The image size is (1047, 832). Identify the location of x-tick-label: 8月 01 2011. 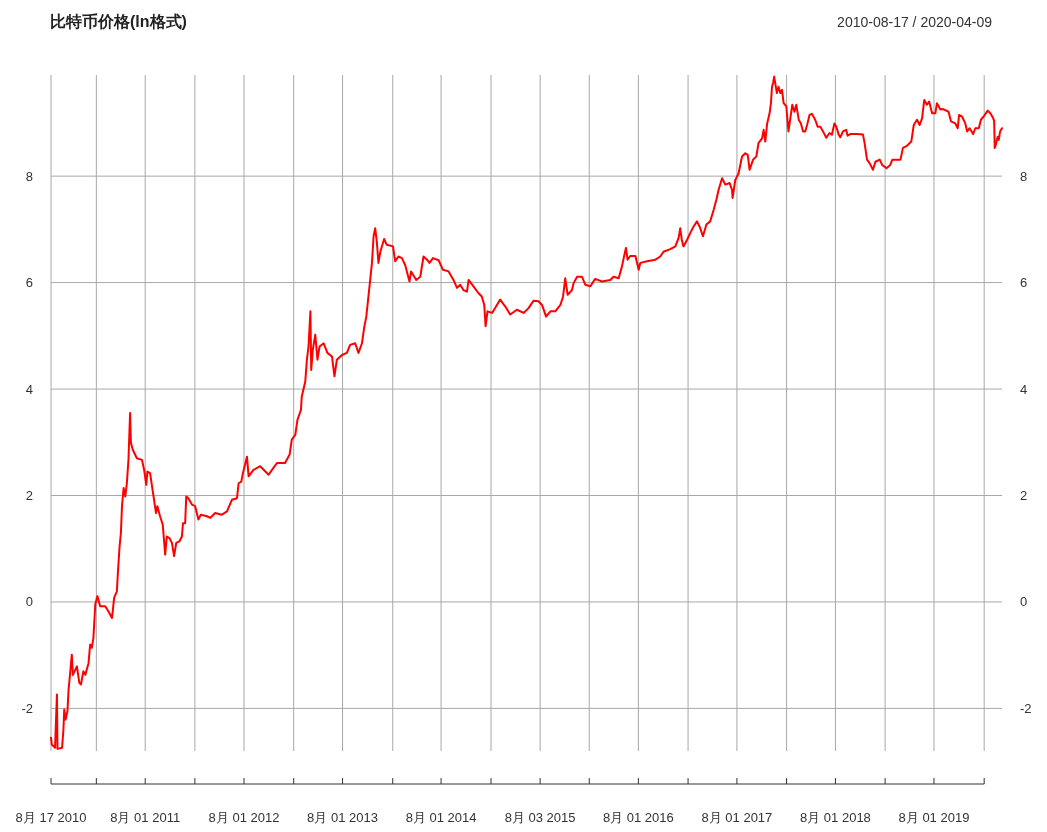
(145, 817).